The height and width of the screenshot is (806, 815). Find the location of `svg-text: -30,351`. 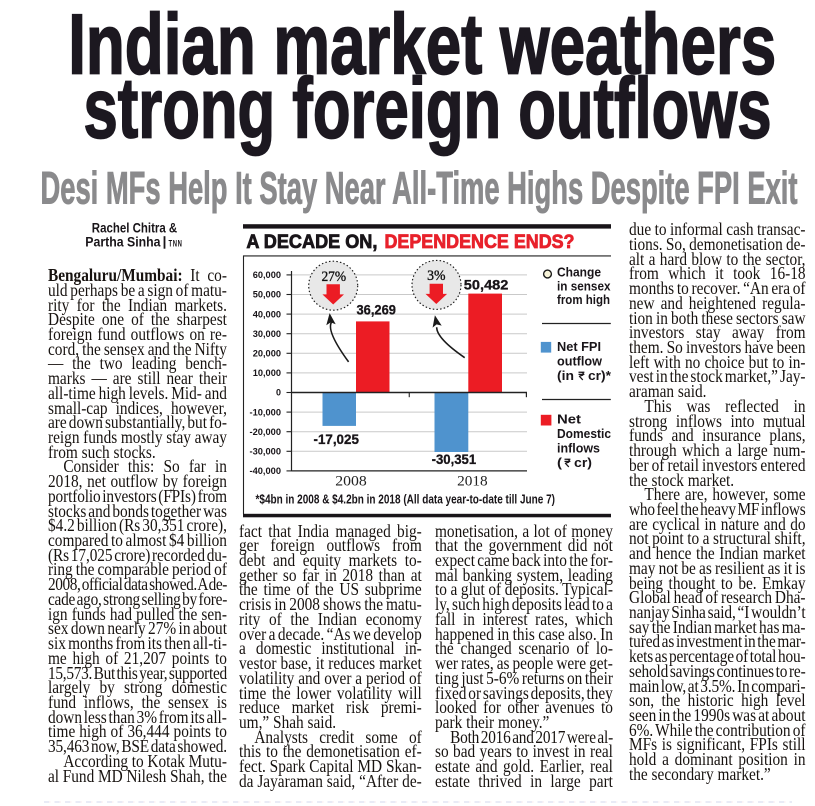

svg-text: -30,351 is located at coordinates (454, 459).